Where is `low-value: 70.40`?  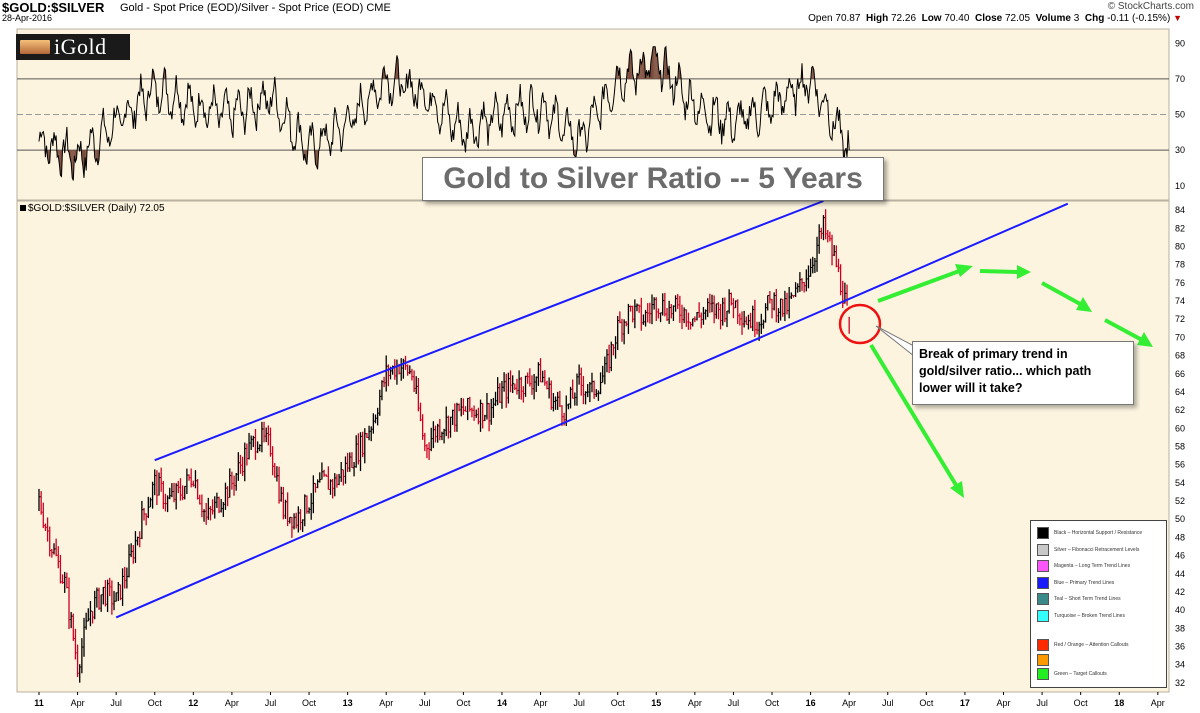
low-value: 70.40 is located at coordinates (957, 18).